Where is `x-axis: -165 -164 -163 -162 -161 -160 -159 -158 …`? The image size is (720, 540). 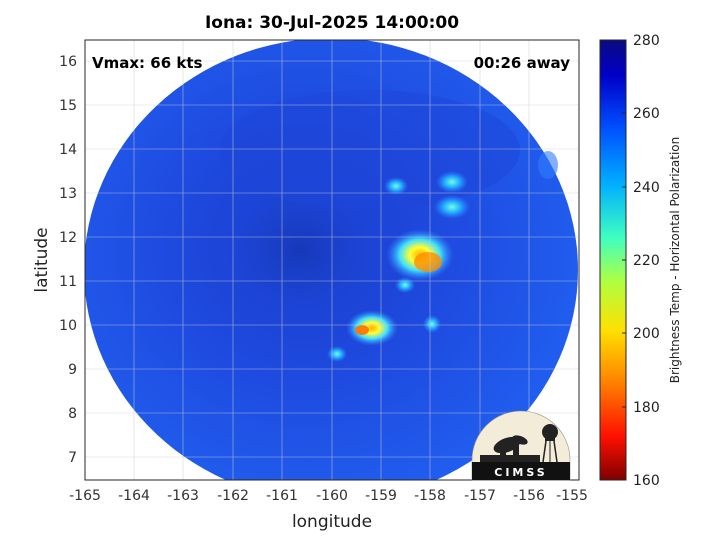 x-axis: -165 -164 -163 -162 -161 -160 -159 -158 … is located at coordinates (328, 496).